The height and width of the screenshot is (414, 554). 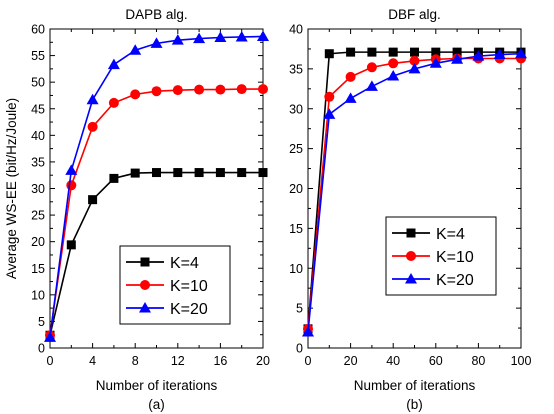 I want to click on x-tick-label: 8, so click(x=135, y=361).